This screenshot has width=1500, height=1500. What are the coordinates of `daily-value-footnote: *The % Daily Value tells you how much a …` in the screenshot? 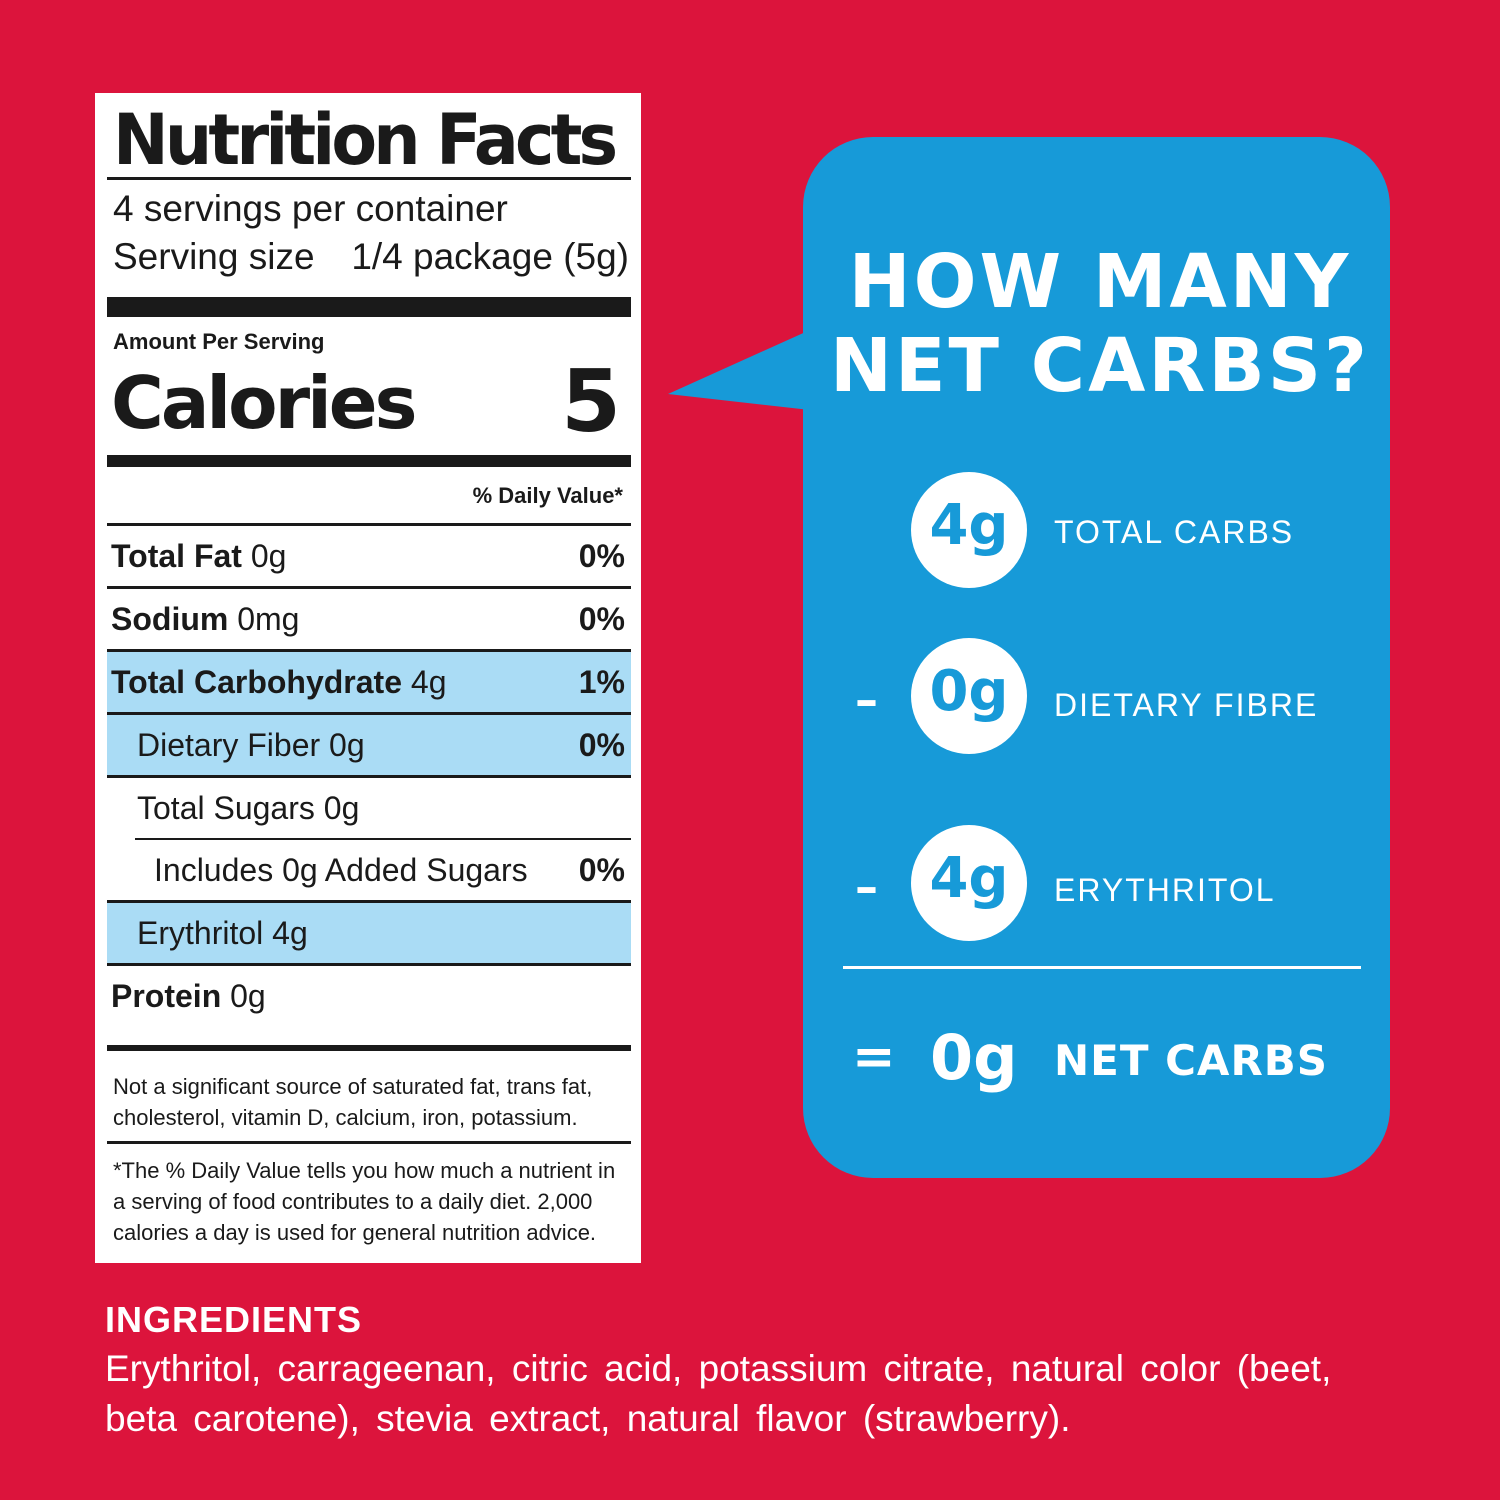 It's located at (364, 1201).